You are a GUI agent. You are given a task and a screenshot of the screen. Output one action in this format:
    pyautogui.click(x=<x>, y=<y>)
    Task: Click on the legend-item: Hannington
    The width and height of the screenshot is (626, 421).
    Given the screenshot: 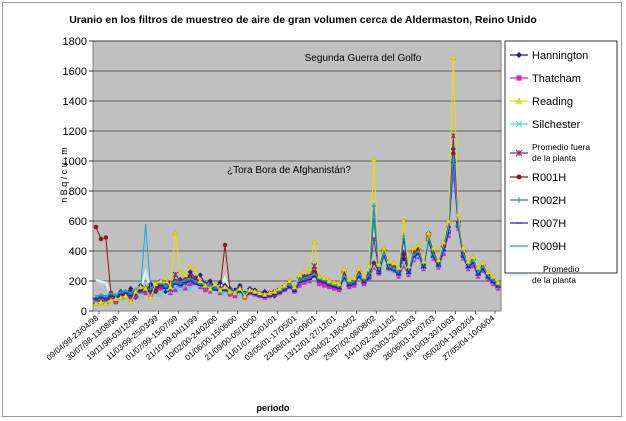 What is the action you would take?
    pyautogui.click(x=549, y=56)
    